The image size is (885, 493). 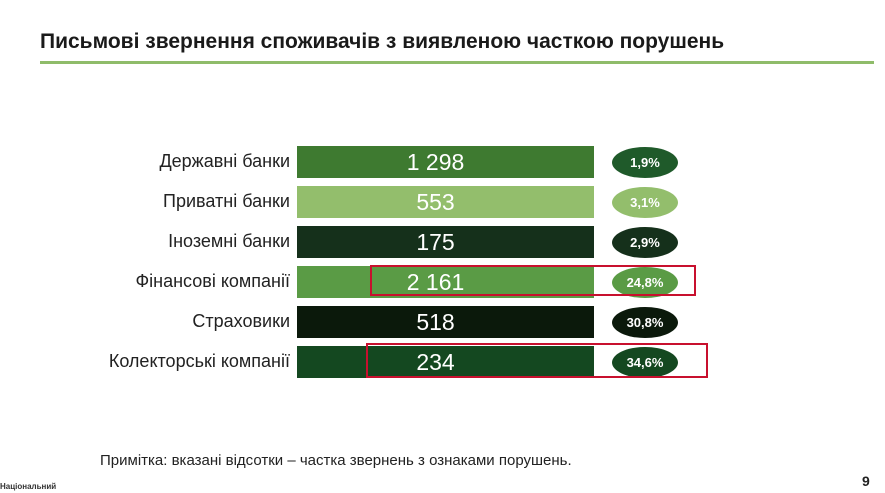 I want to click on share-label: 1,9%, so click(x=645, y=162).